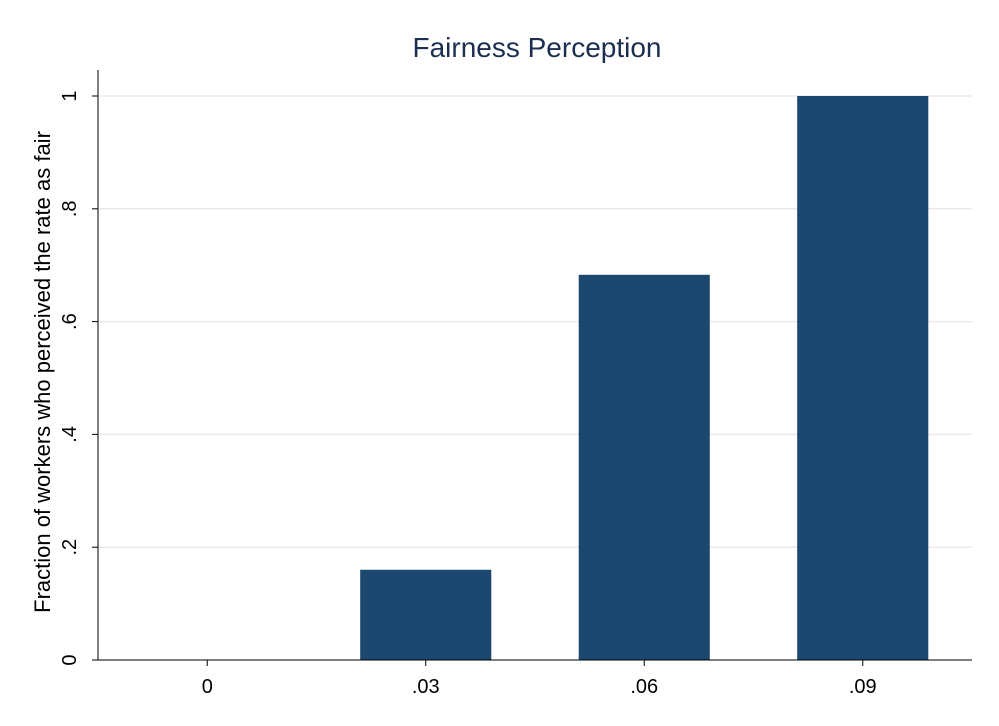 Image resolution: width=999 pixels, height=726 pixels. What do you see at coordinates (644, 687) in the screenshot?
I see `x-tick-label: .06` at bounding box center [644, 687].